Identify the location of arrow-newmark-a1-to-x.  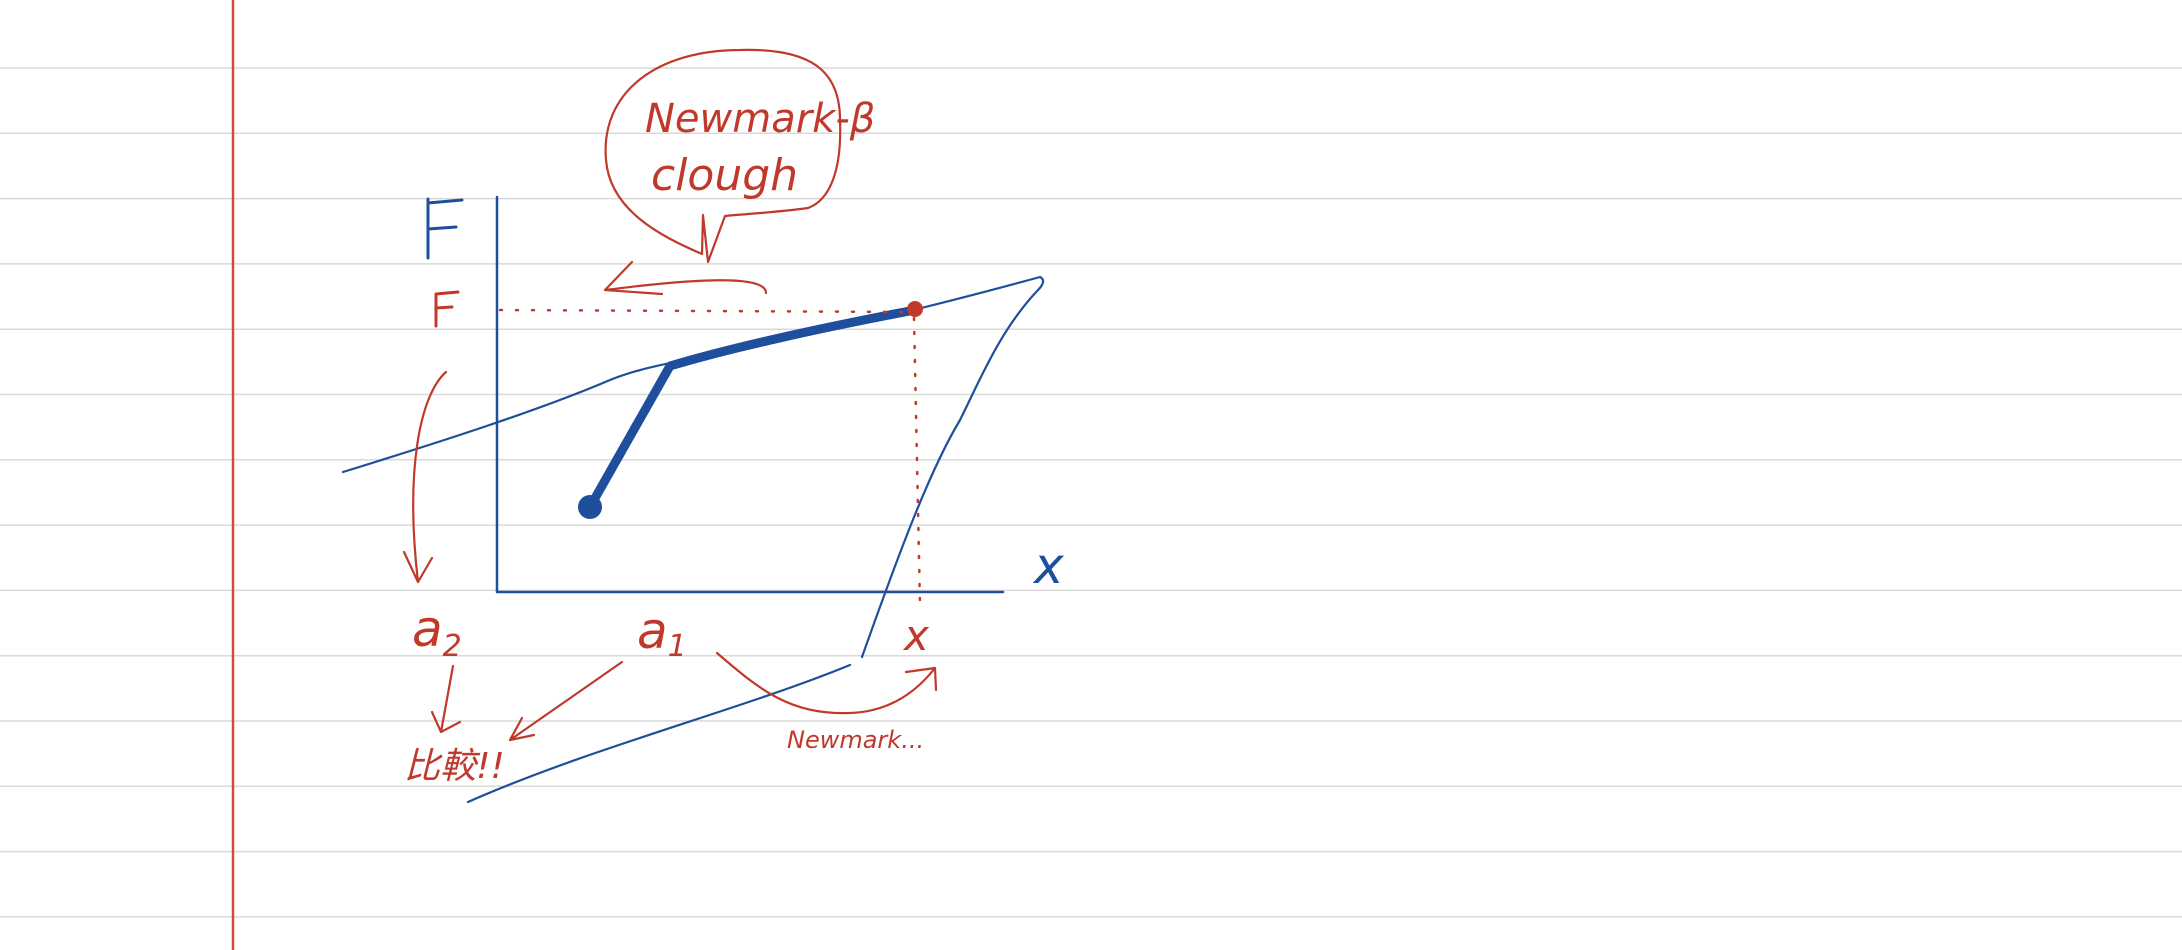
(826, 683).